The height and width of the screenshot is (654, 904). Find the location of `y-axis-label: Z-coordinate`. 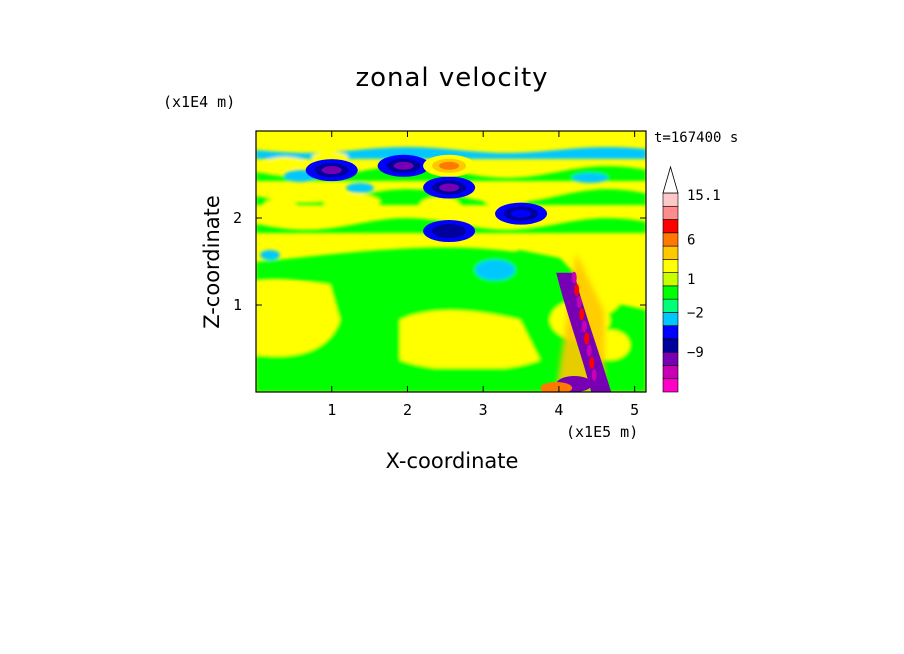

y-axis-label: Z-coordinate is located at coordinates (212, 262).